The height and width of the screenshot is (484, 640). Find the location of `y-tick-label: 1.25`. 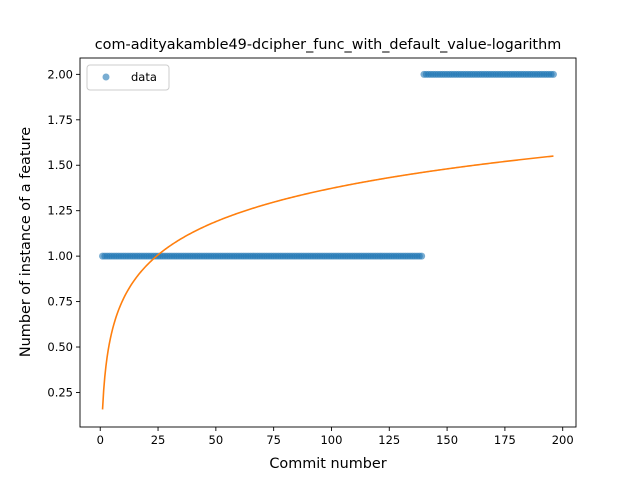

y-tick-label: 1.25 is located at coordinates (60, 211).